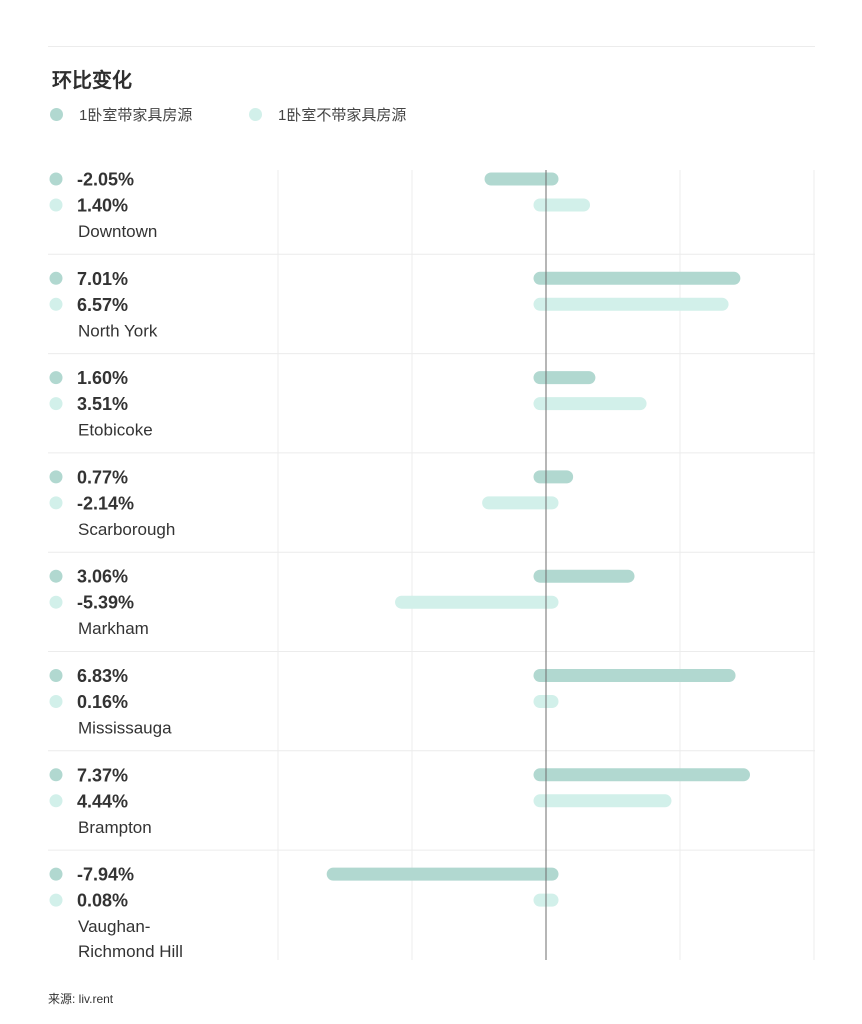  I want to click on value-label: -7.94%, so click(105, 875).